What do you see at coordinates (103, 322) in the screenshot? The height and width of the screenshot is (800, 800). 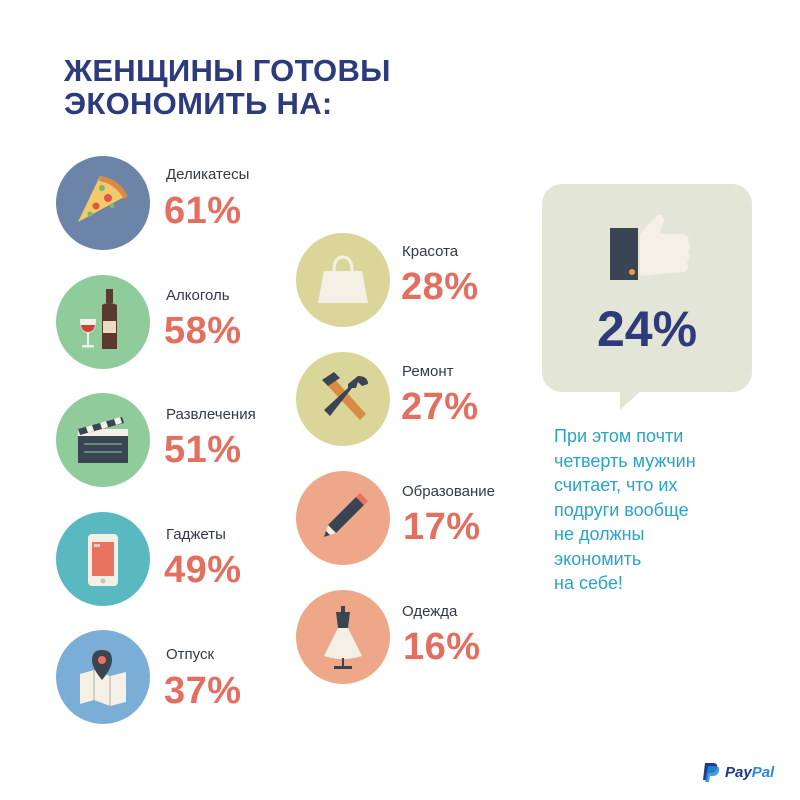 I see `wine-icon` at bounding box center [103, 322].